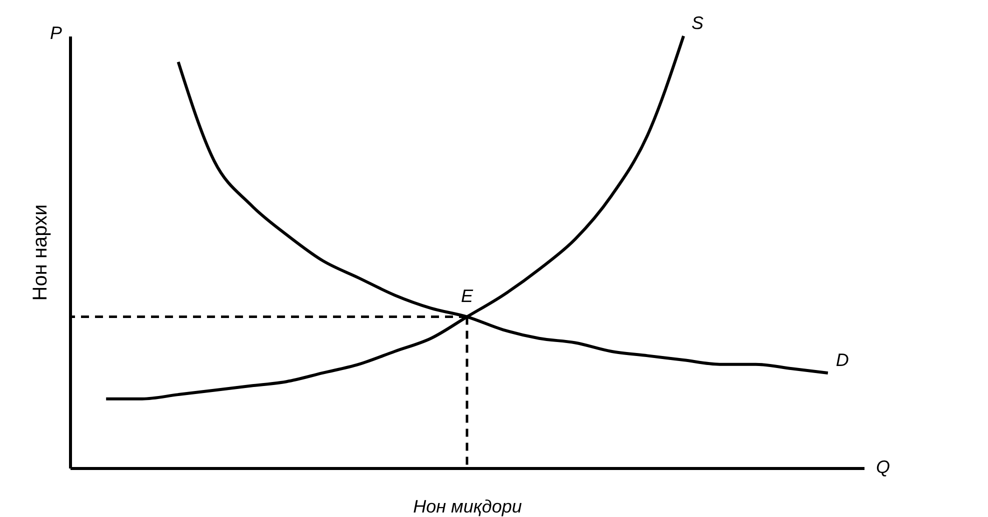 Image resolution: width=988 pixels, height=517 pixels. What do you see at coordinates (56, 33) in the screenshot?
I see `text: P` at bounding box center [56, 33].